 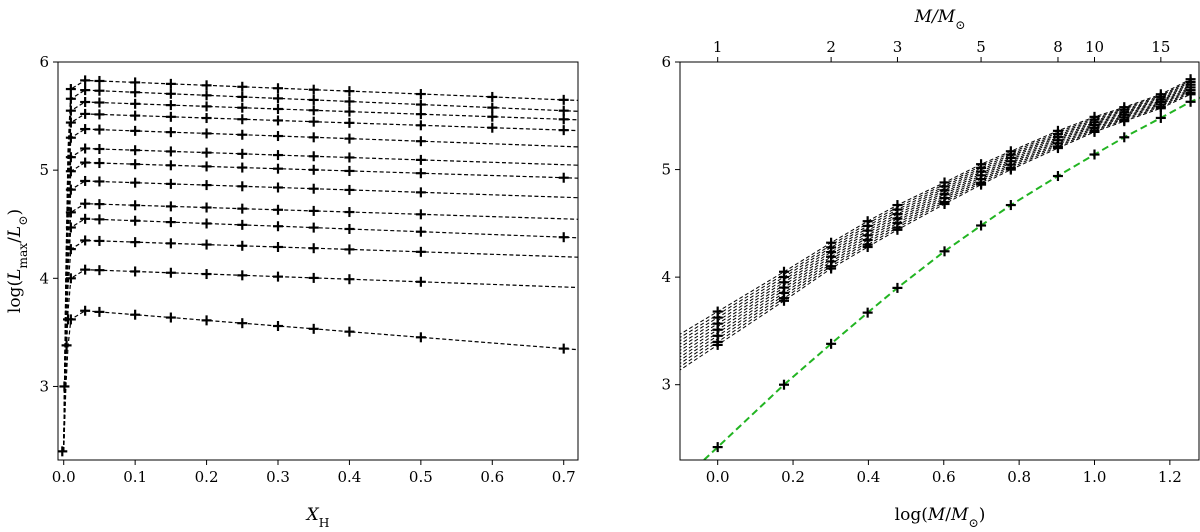 What do you see at coordinates (868, 477) in the screenshot?
I see `right-xtick-label-2: 0.4` at bounding box center [868, 477].